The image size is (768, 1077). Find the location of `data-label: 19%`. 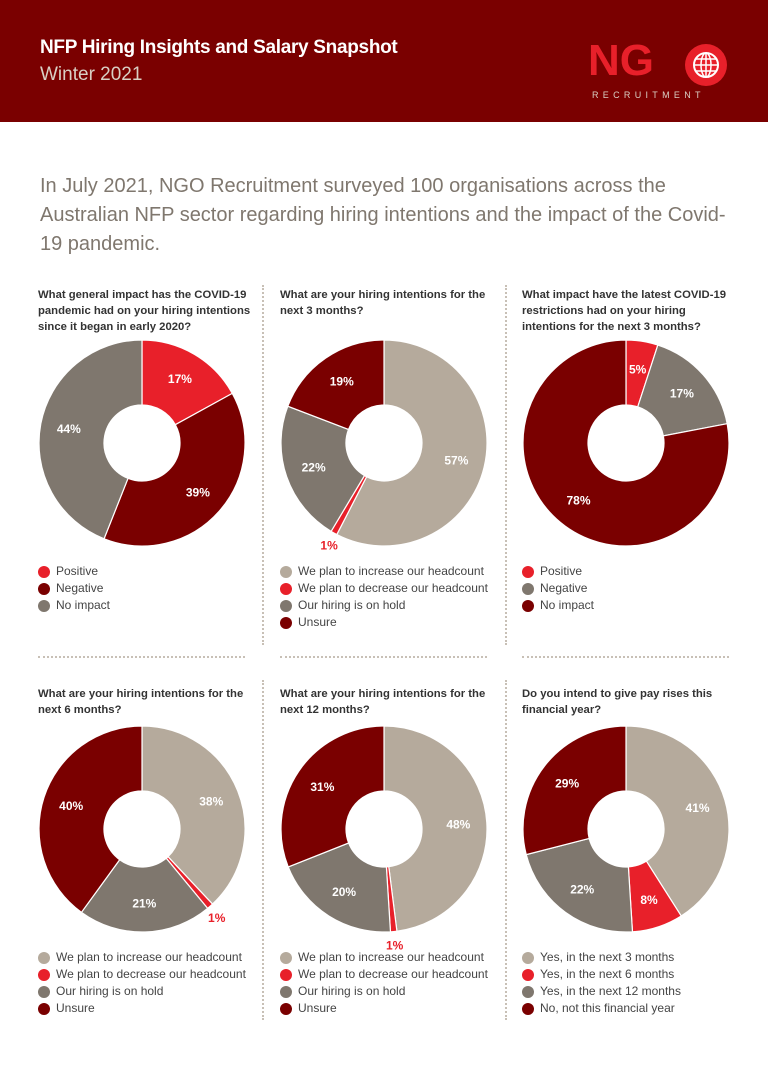

data-label: 19% is located at coordinates (342, 382).